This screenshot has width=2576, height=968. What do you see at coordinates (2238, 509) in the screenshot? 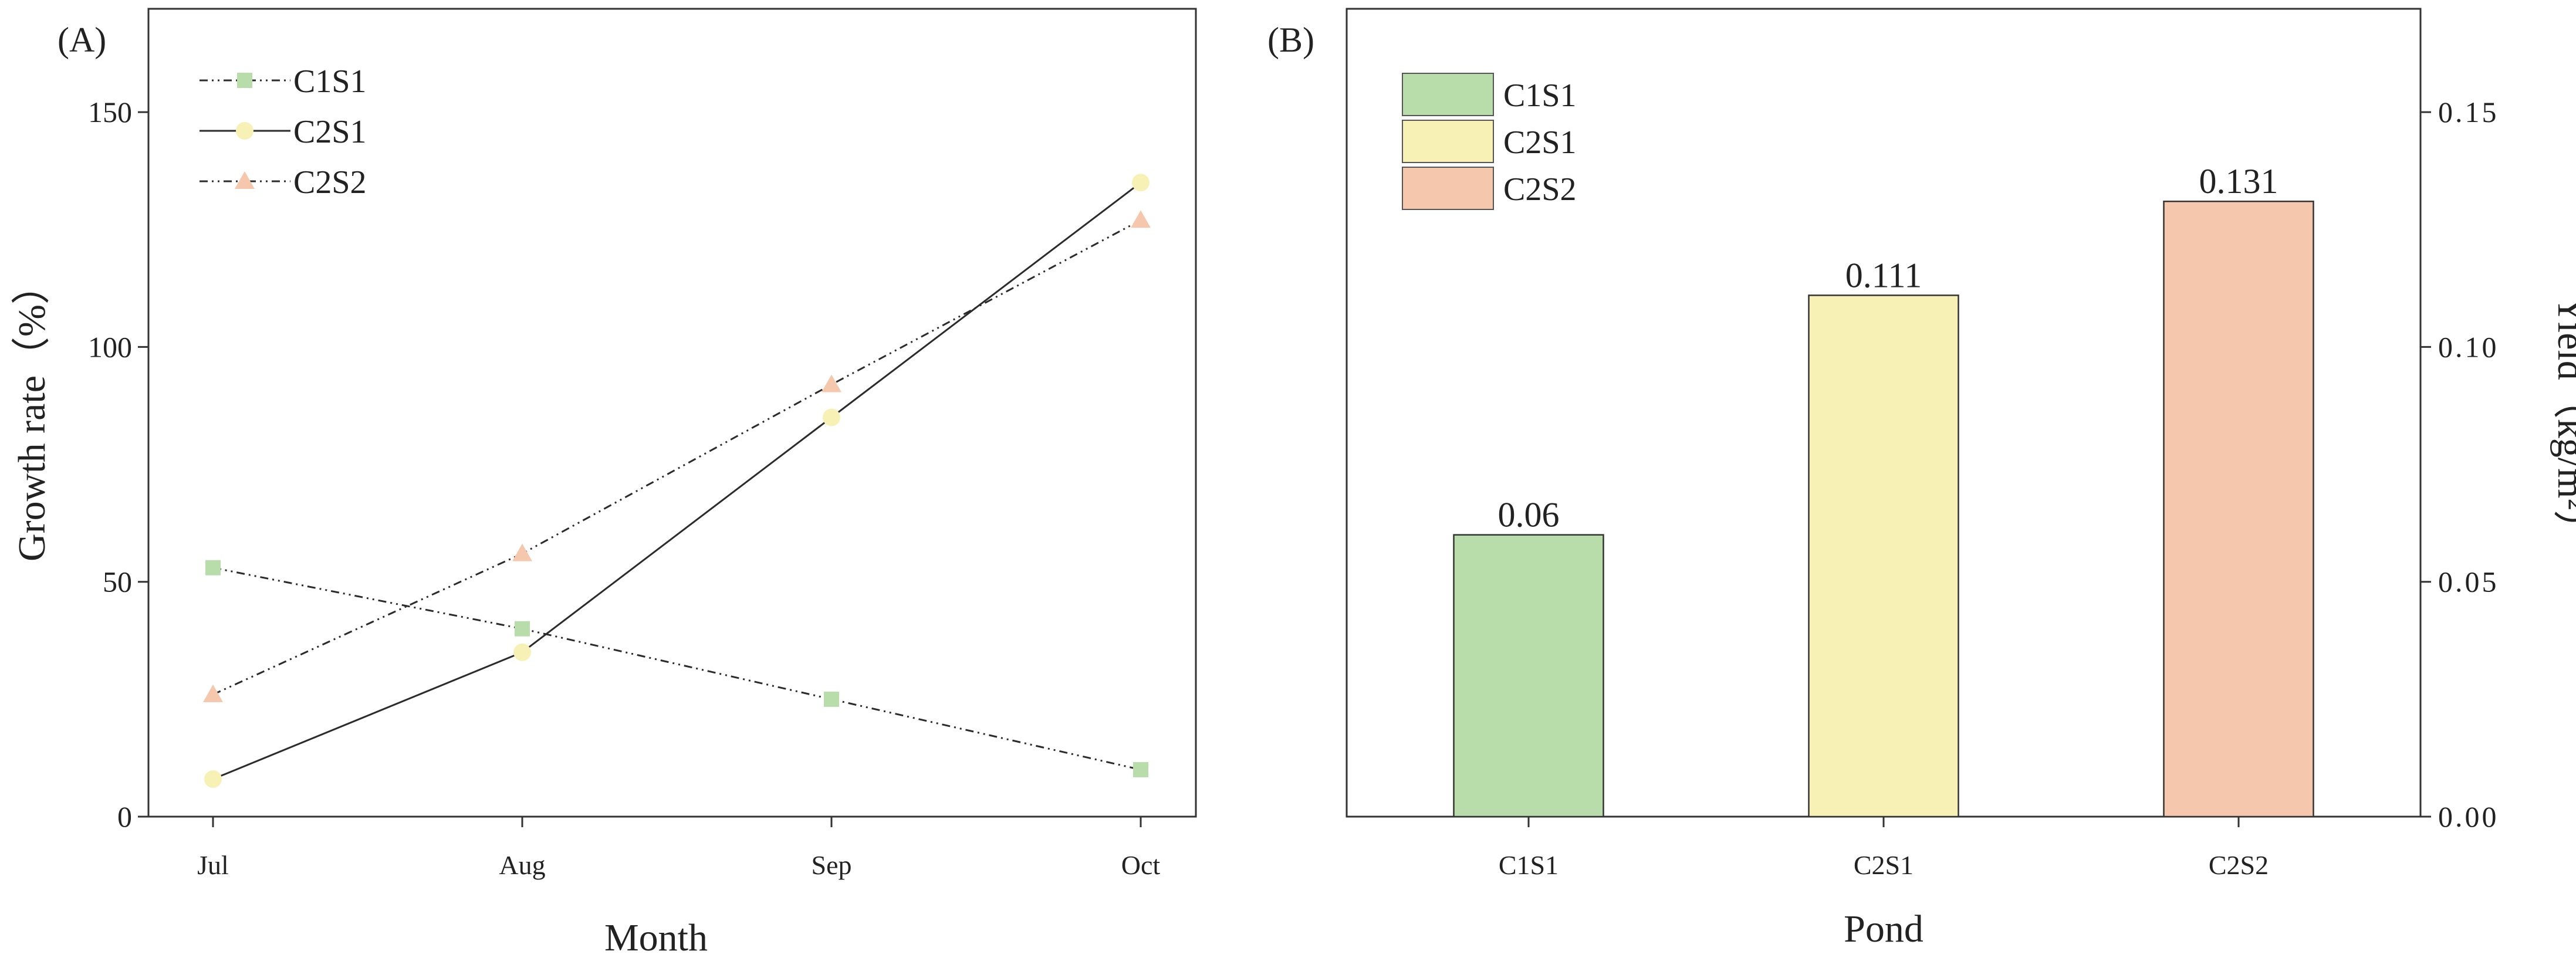
I see `bar-c2s2` at bounding box center [2238, 509].